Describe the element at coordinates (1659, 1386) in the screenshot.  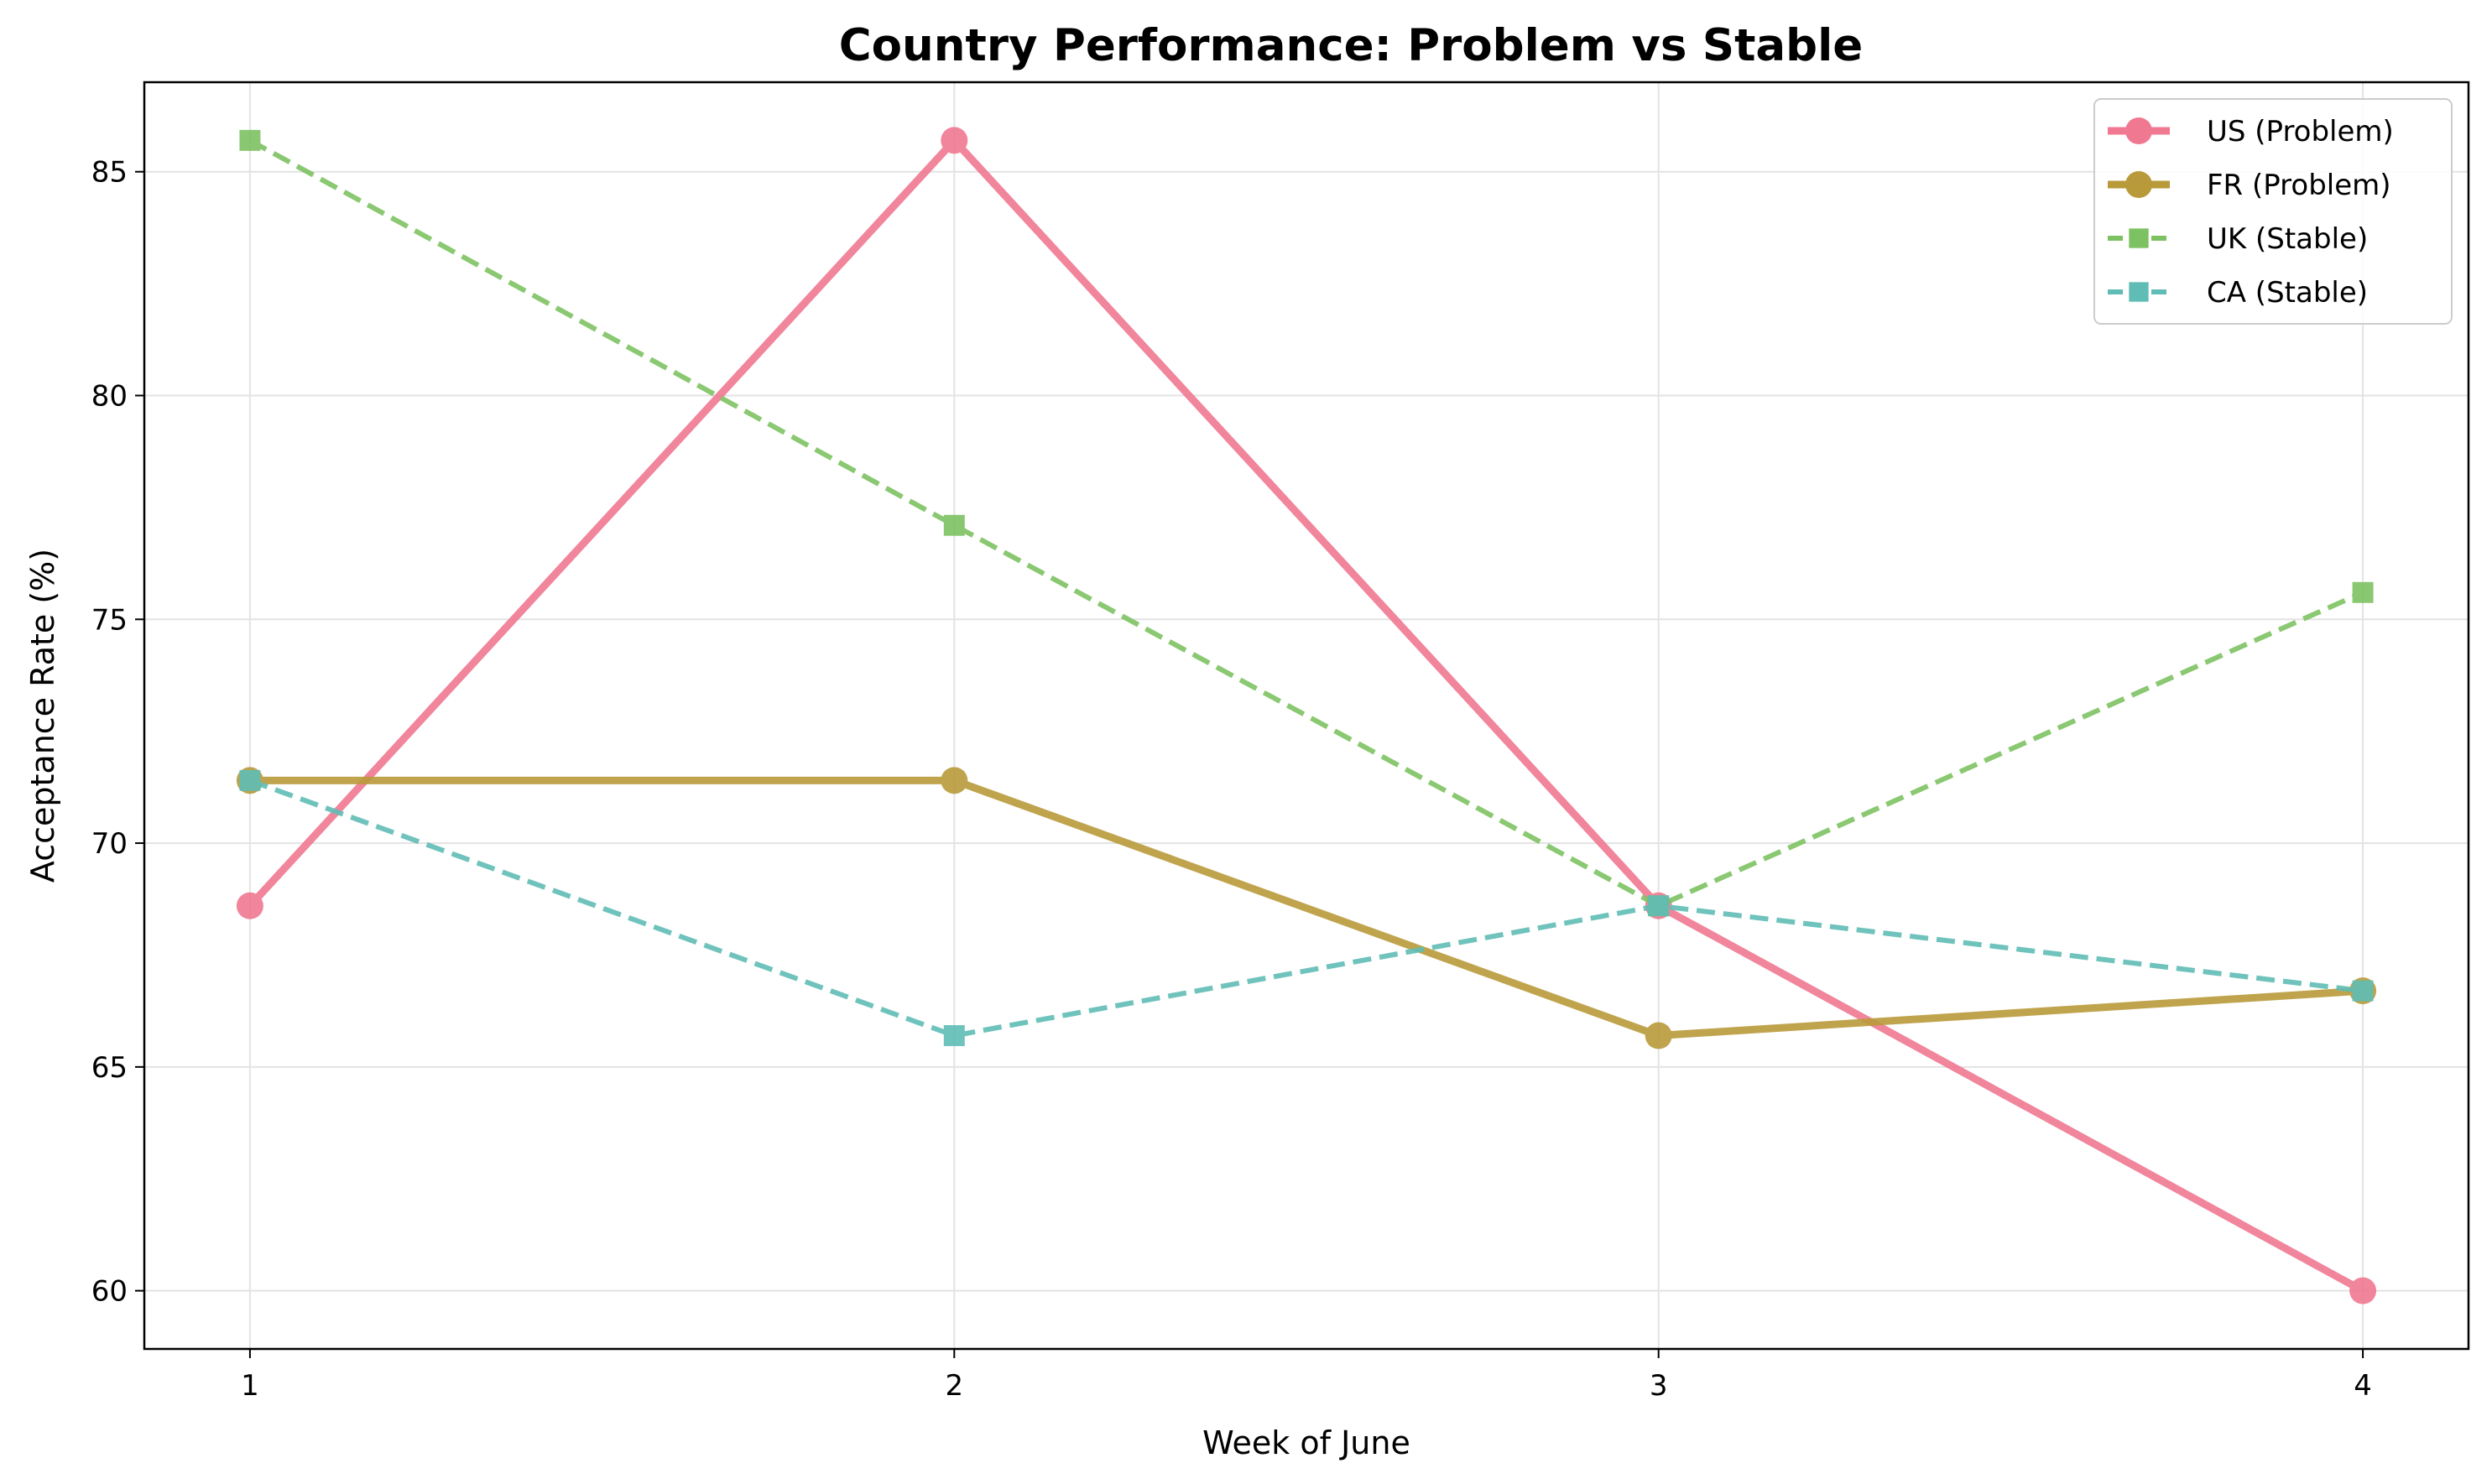
I see `x-tick-label: 3` at that location.